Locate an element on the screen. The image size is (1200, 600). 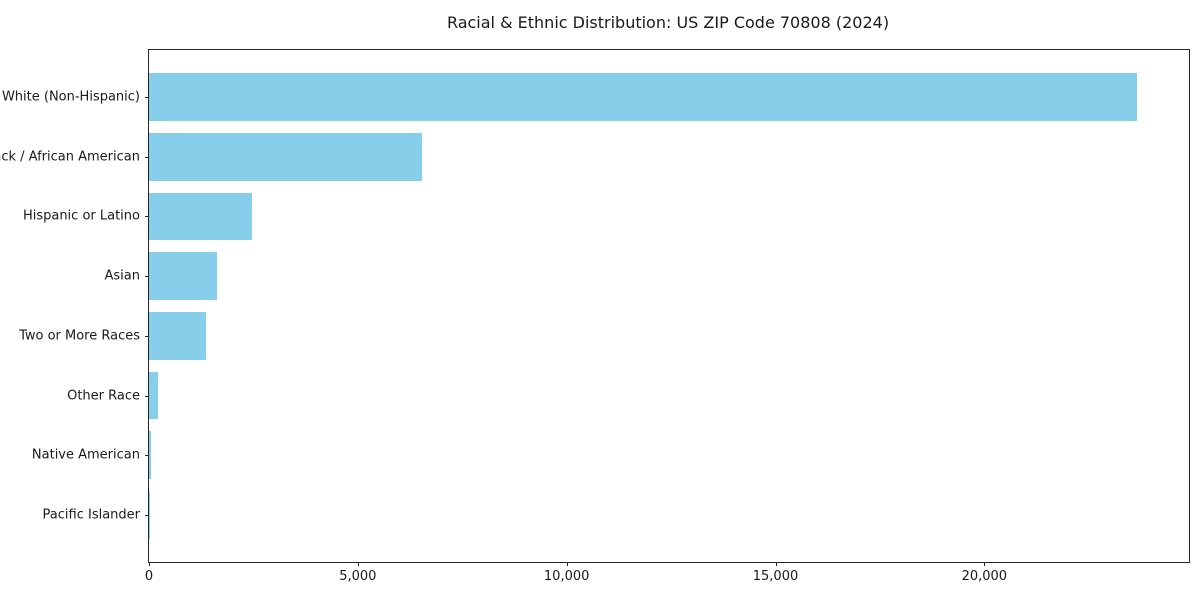
y-tick-label: Pacific Islander is located at coordinates (91, 515).